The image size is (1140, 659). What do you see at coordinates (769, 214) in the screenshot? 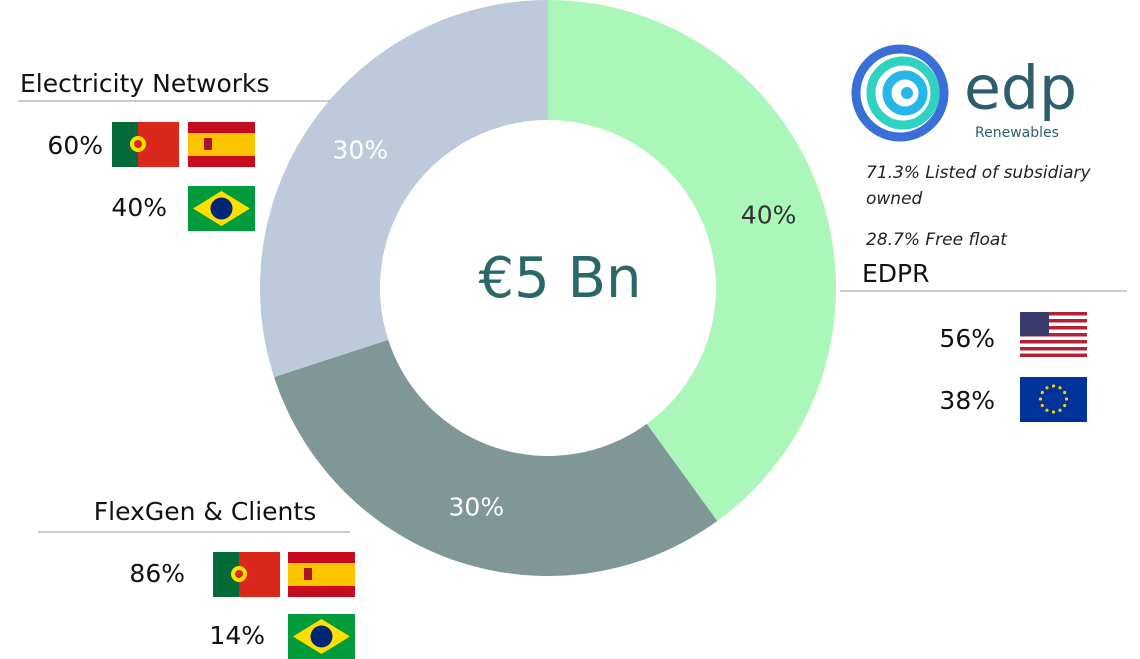
I see `value-label: 40%` at bounding box center [769, 214].